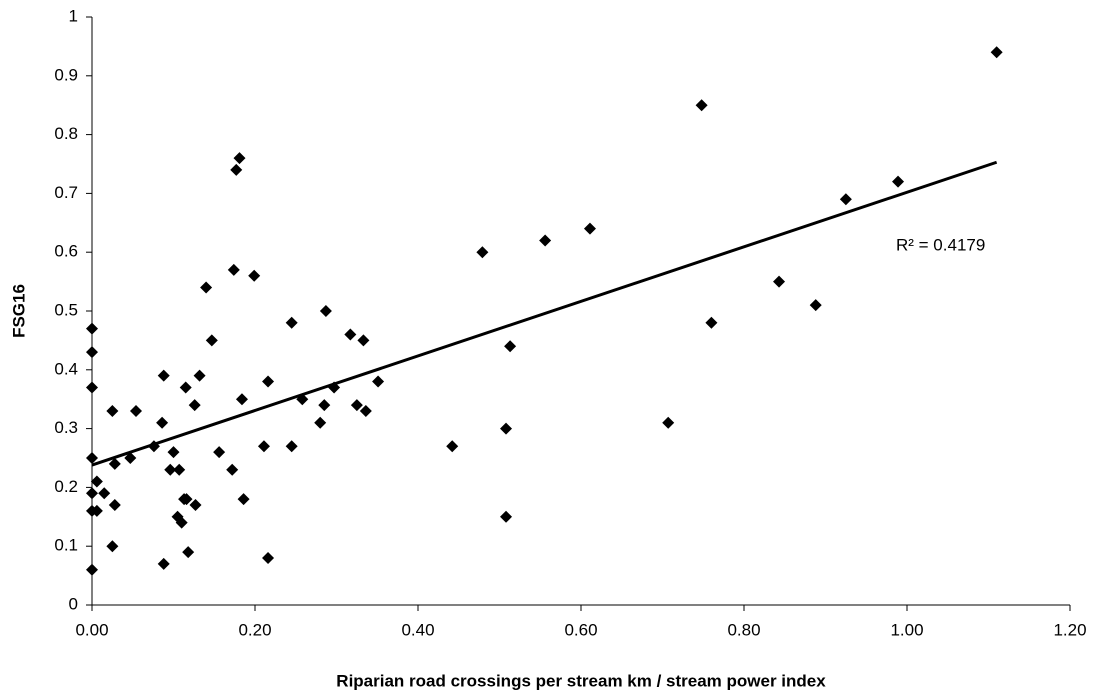 The width and height of the screenshot is (1094, 698). What do you see at coordinates (18, 311) in the screenshot?
I see `y-axis-label: FSG16` at bounding box center [18, 311].